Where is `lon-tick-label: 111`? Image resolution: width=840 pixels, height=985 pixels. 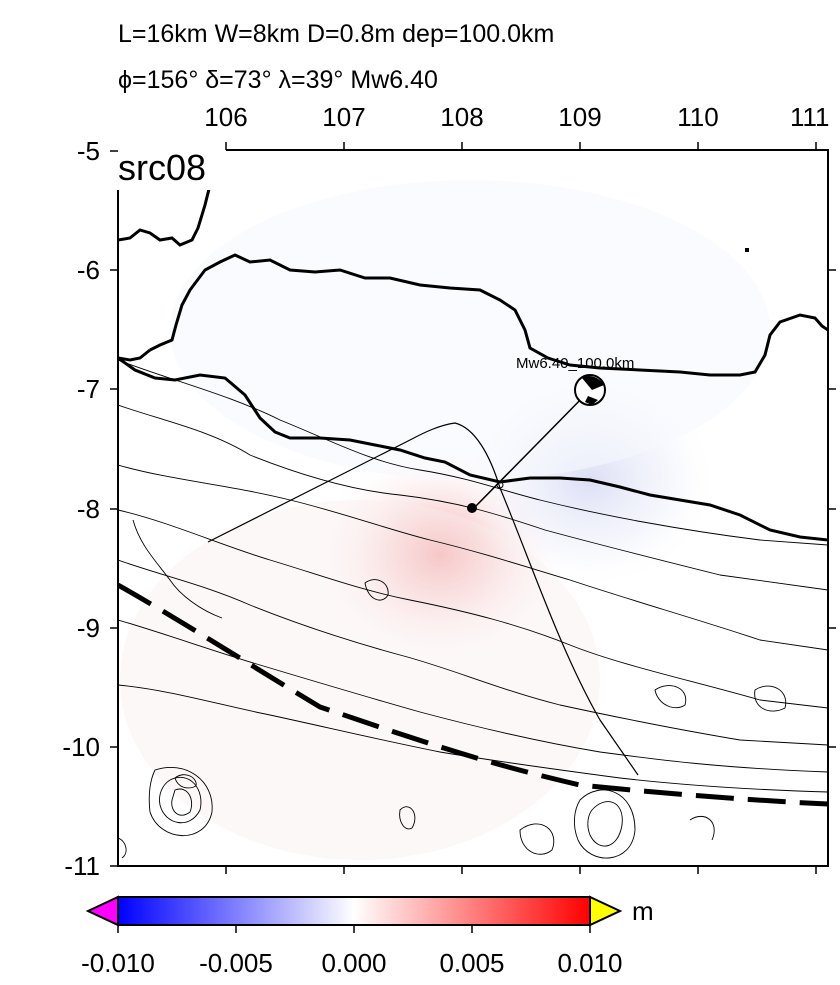 lon-tick-label: 111 is located at coordinates (810, 117).